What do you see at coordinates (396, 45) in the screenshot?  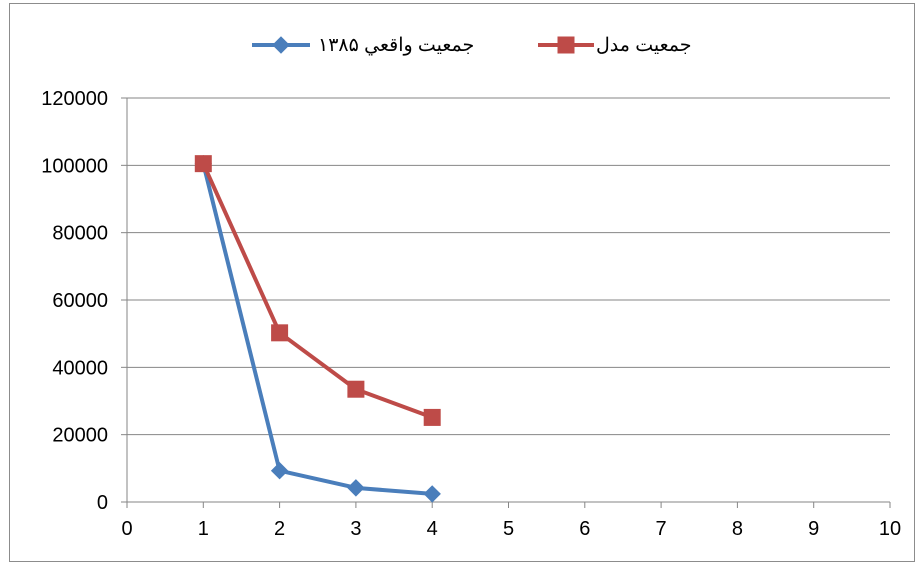 I see `legend-label: جمعيت واقعي ۱۳۸۵` at bounding box center [396, 45].